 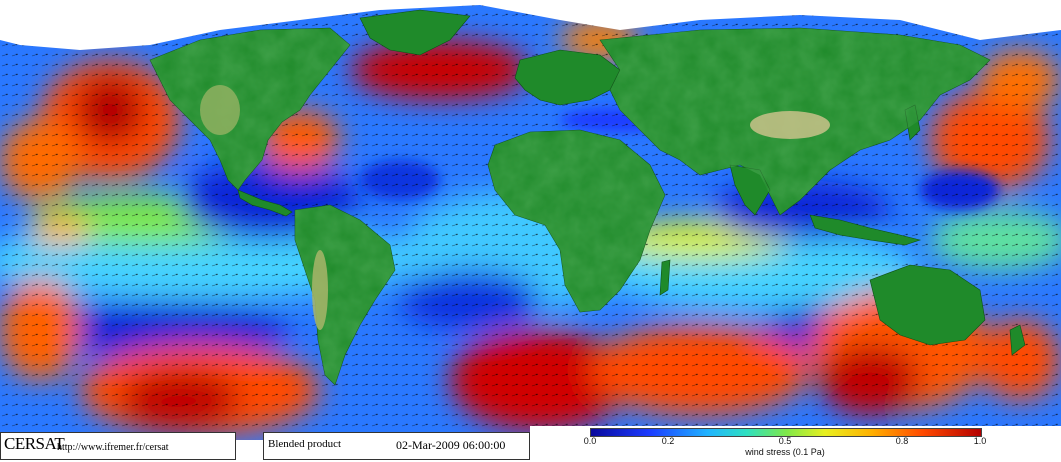 I want to click on colorbar-legend: 0.0 0.2 0.5 0.8 1.0 wind stress (0.1 Pa), so click(x=795, y=444).